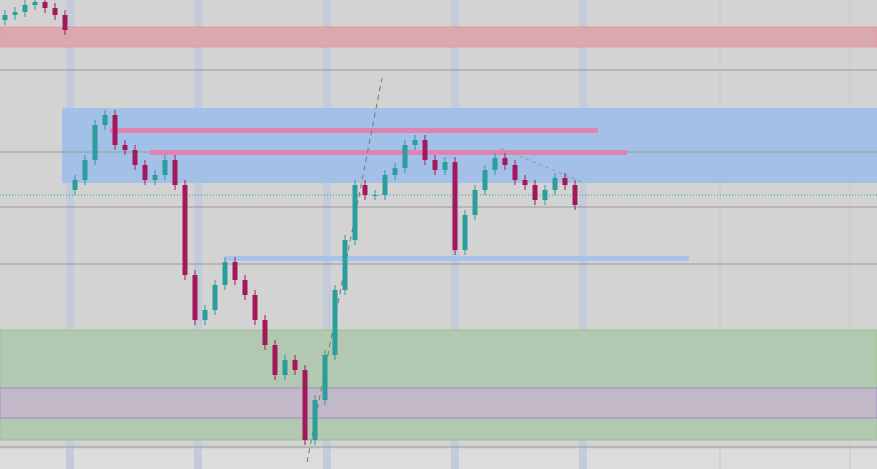 Image resolution: width=877 pixels, height=469 pixels. I want to click on red-zone, so click(438, 37).